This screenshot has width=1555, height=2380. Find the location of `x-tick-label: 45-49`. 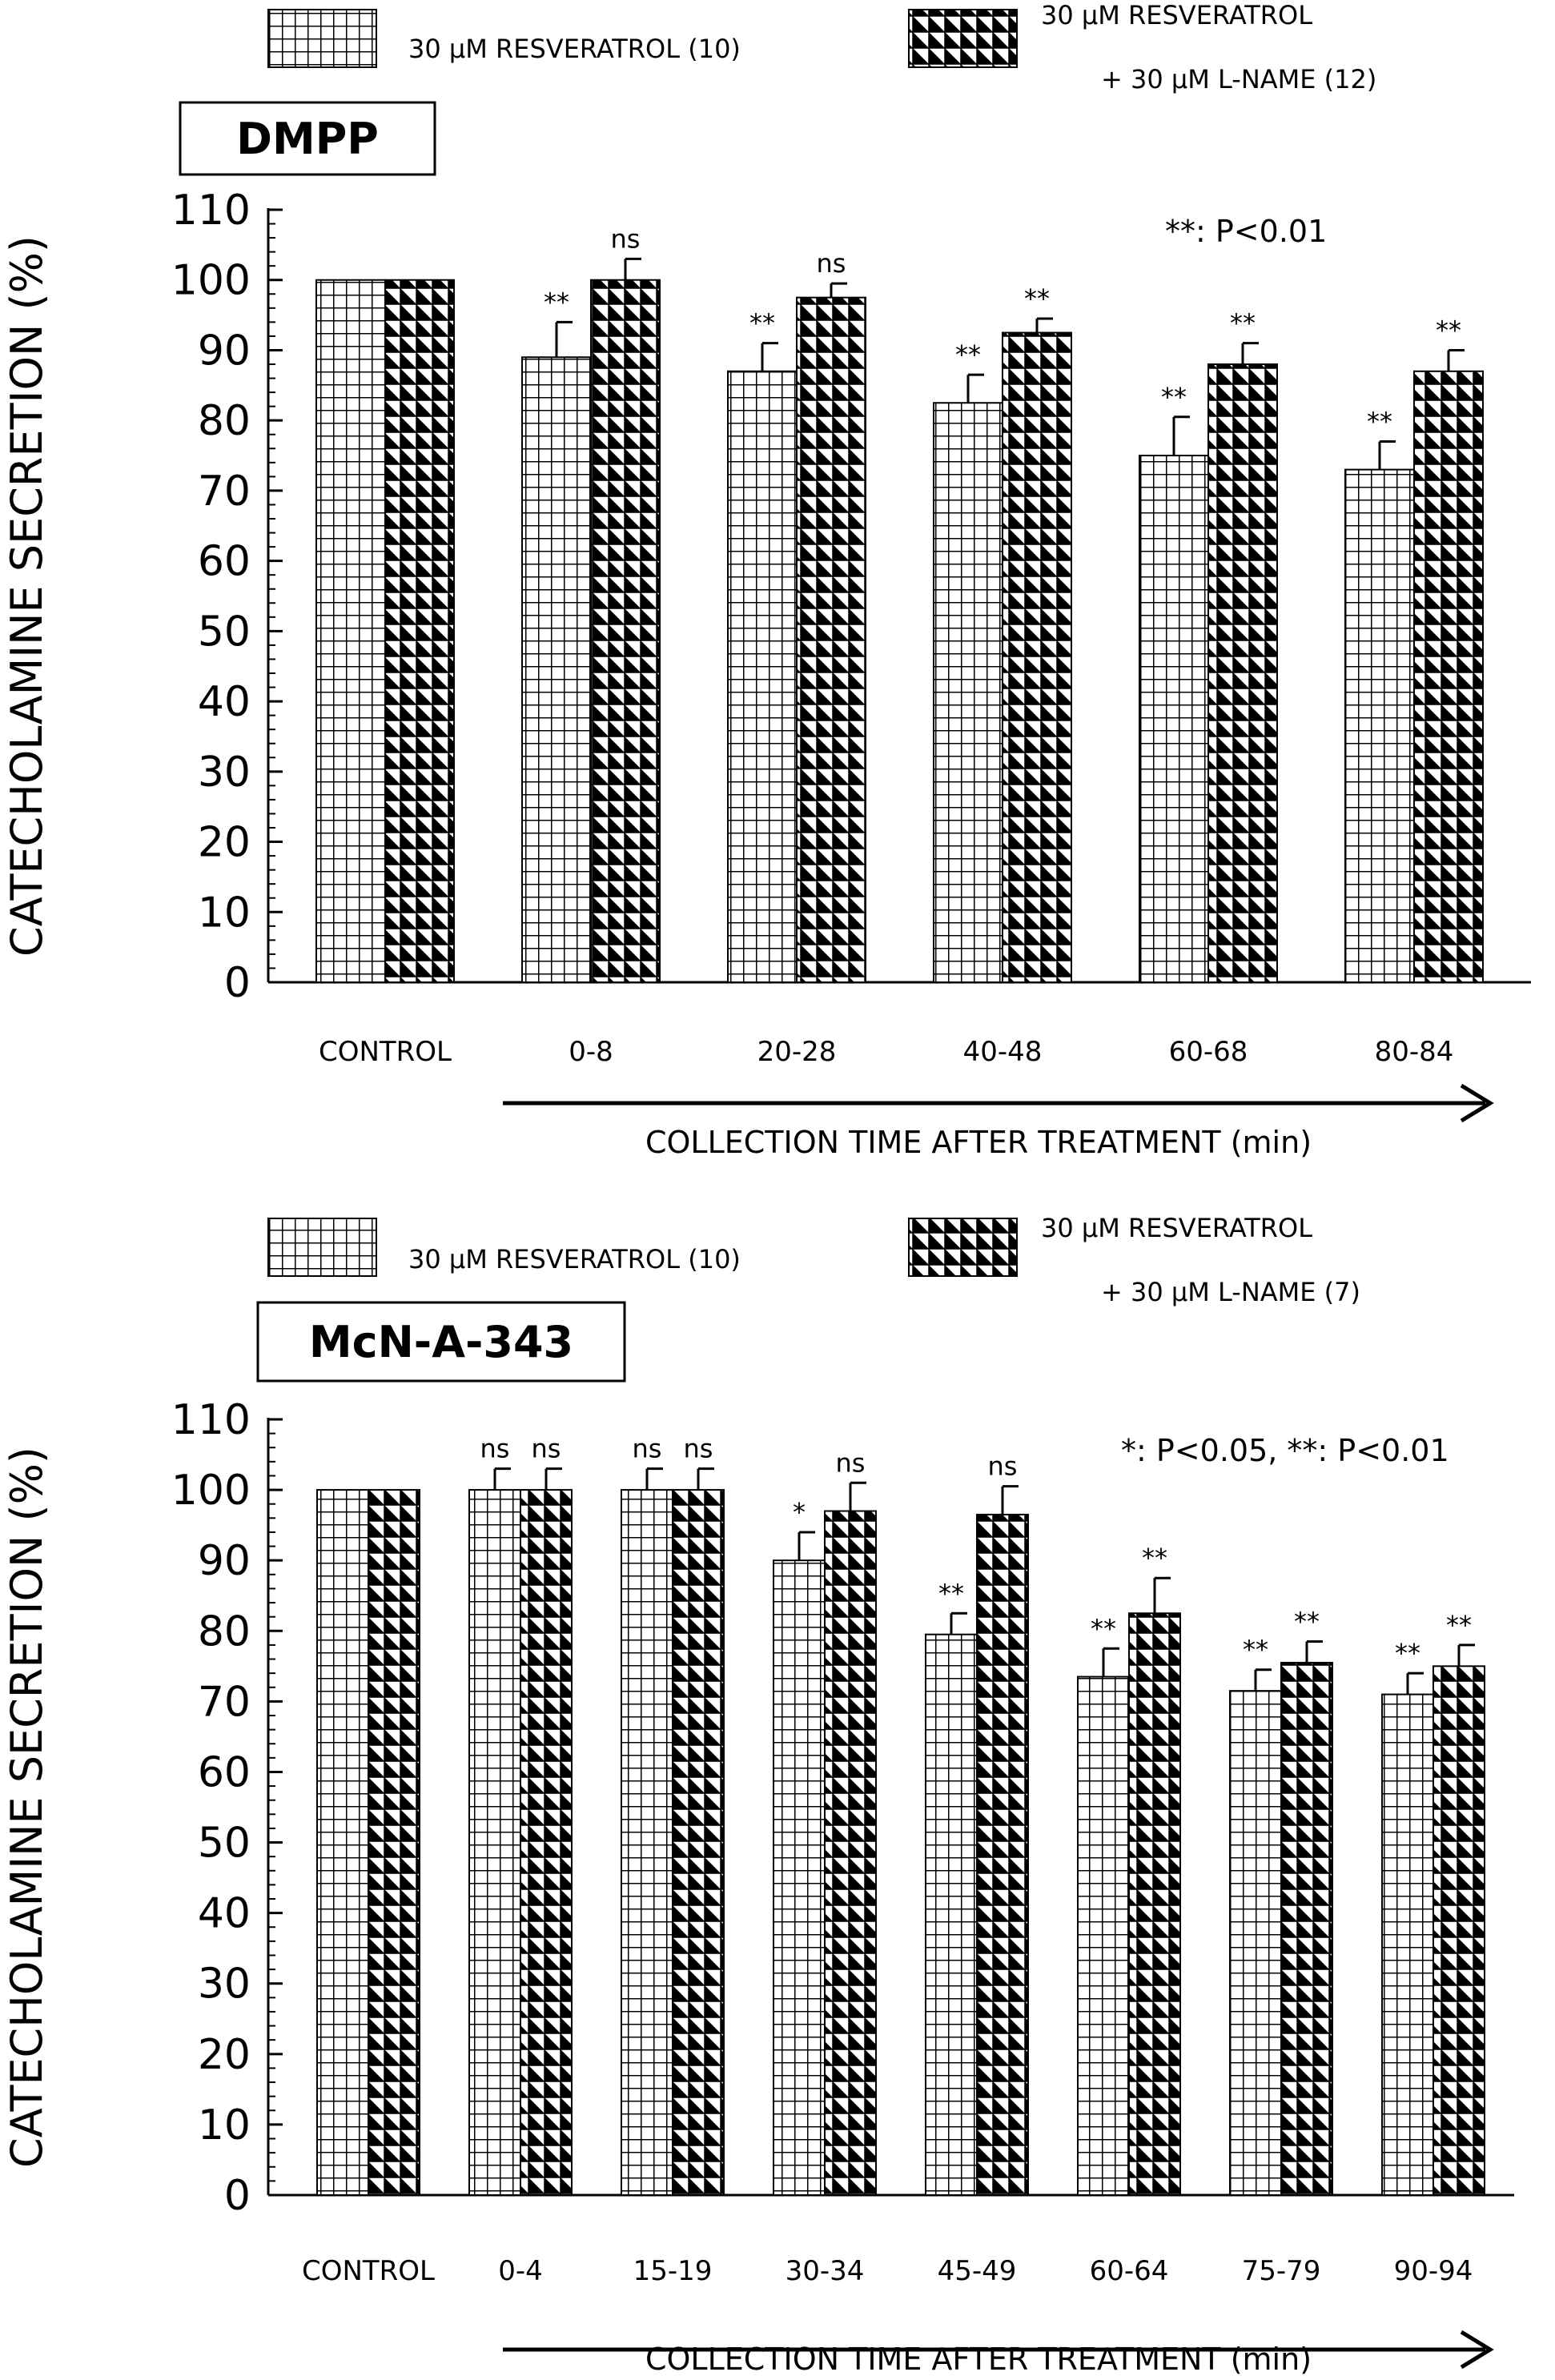

x-tick-label: 45-49 is located at coordinates (978, 2271).